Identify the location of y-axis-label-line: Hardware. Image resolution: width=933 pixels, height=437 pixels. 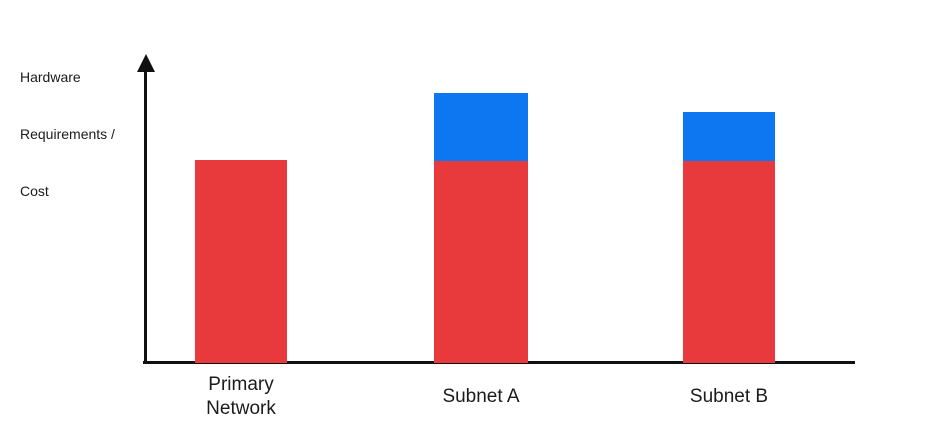
(50, 77).